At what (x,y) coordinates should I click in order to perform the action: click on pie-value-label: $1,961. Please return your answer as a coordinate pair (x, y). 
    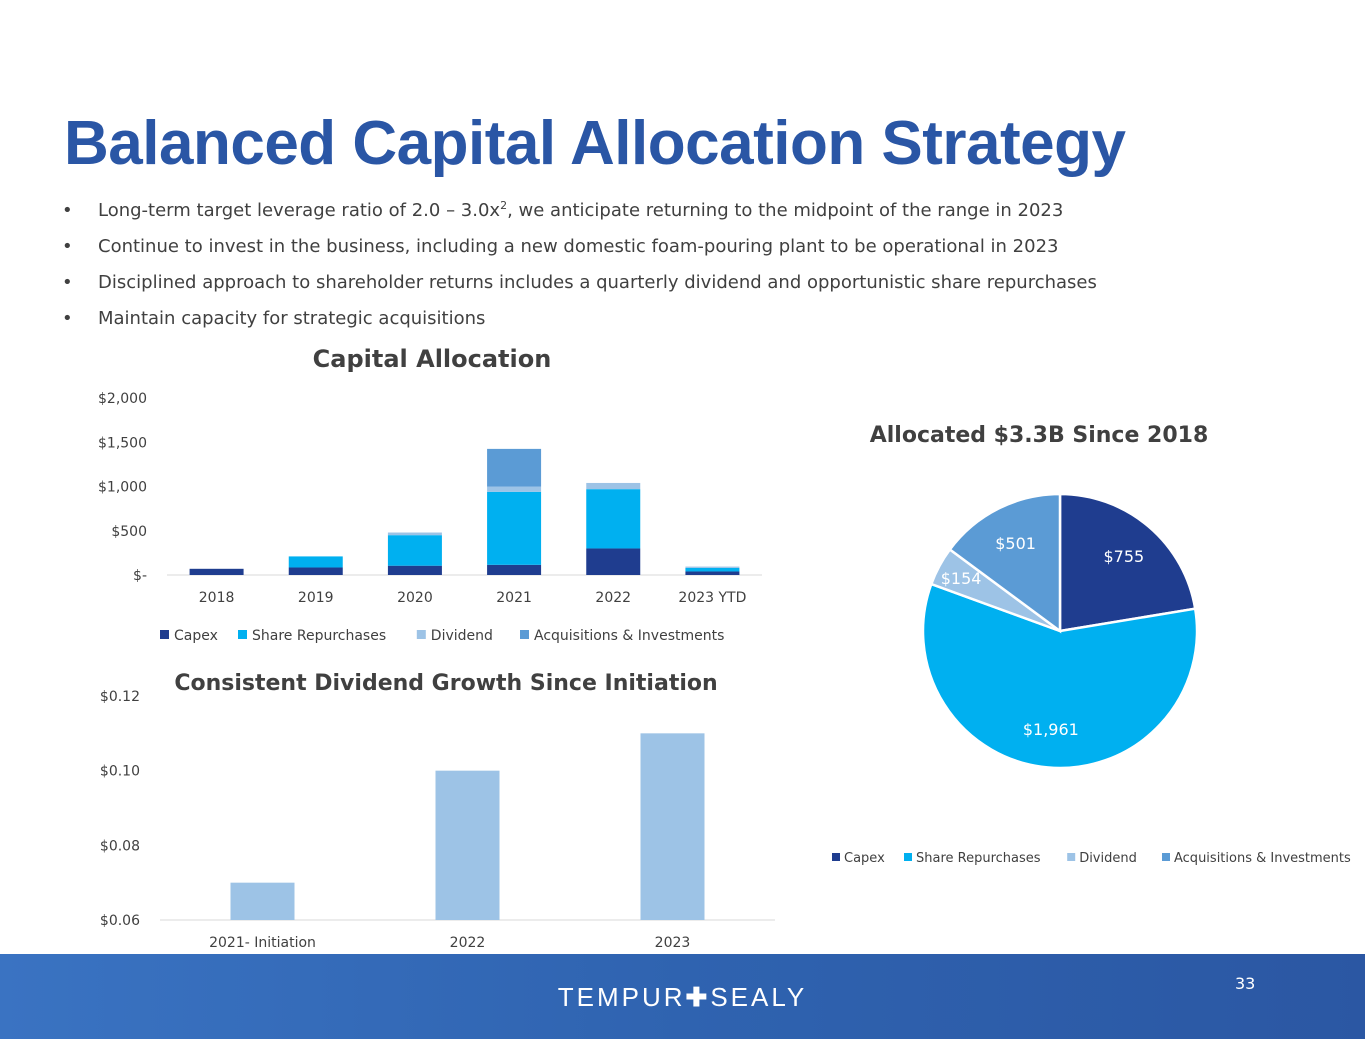
    Looking at the image, I should click on (1051, 729).